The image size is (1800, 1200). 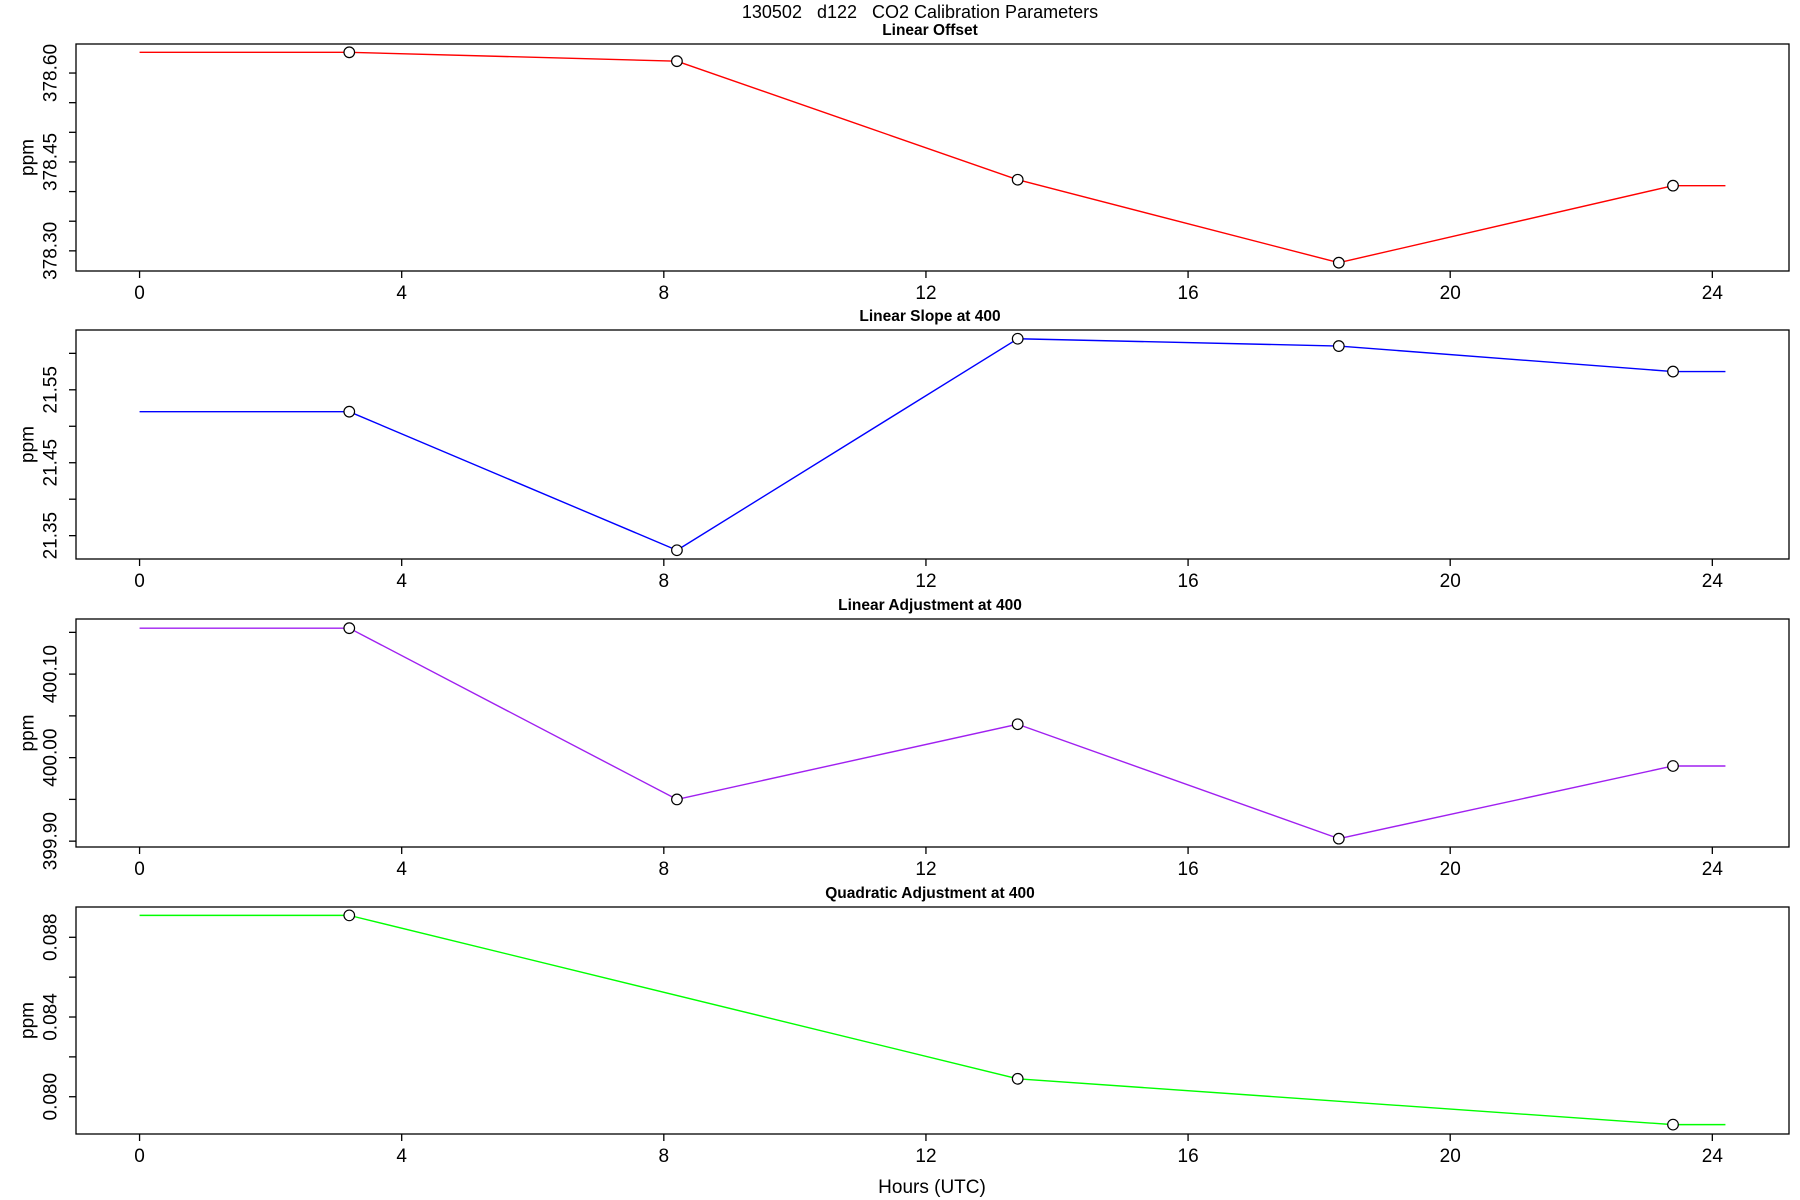 What do you see at coordinates (920, 12) in the screenshot?
I see `main-title: 130502 d122 CO2 Calibration Parameters` at bounding box center [920, 12].